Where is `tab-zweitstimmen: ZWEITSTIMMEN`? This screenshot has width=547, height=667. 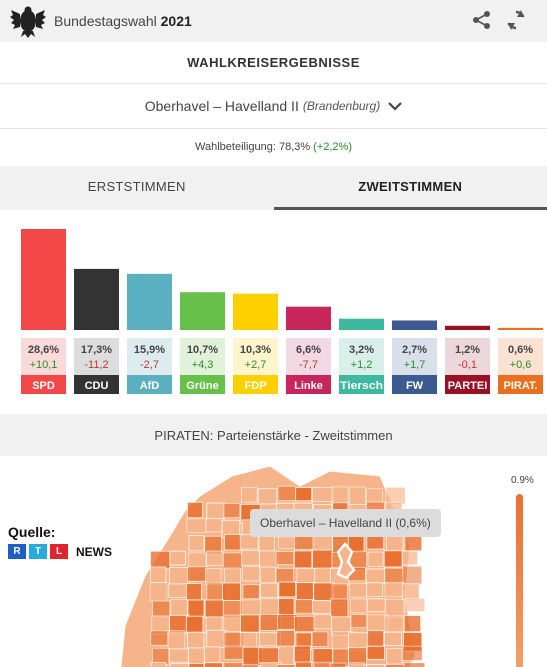
tab-zweitstimmen: ZWEITSTIMMEN is located at coordinates (410, 188).